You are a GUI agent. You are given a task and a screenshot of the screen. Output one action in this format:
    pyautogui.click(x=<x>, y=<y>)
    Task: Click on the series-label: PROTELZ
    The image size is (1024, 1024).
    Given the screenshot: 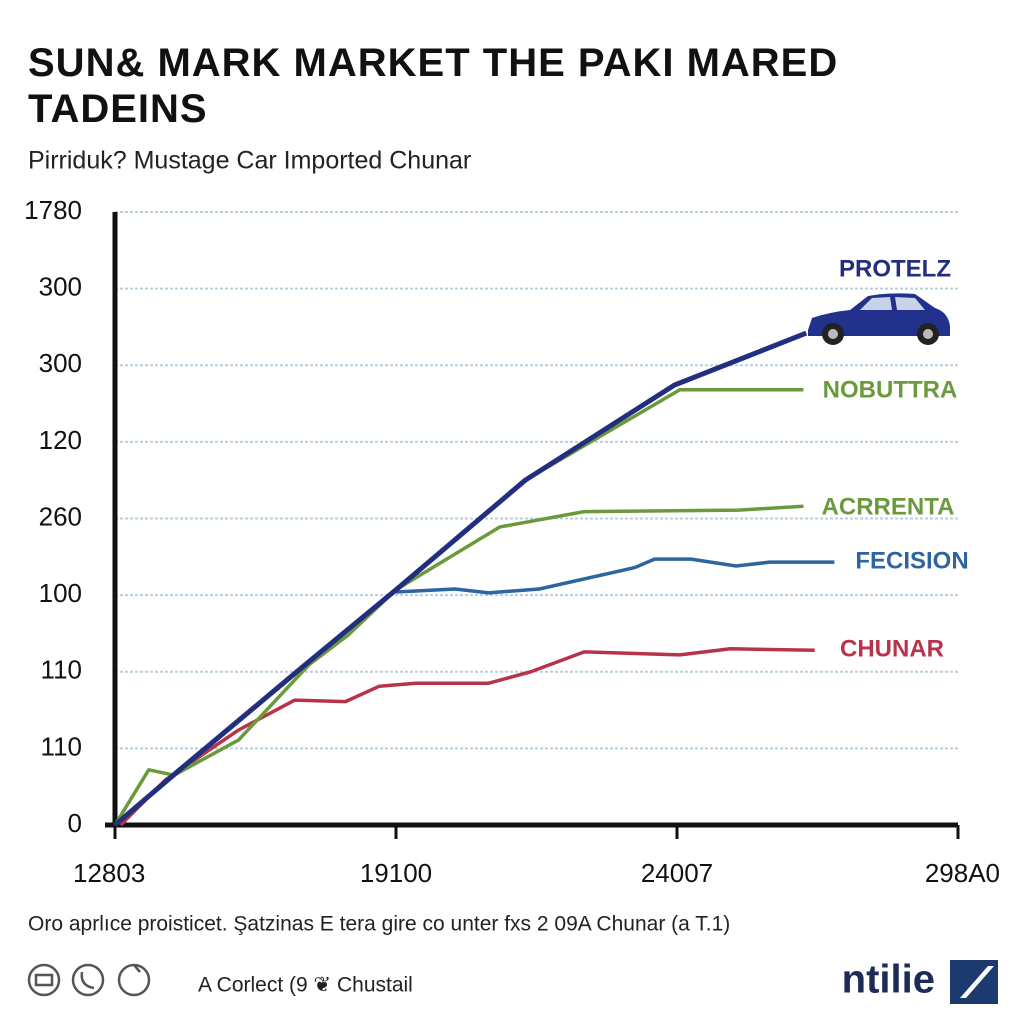 What is the action you would take?
    pyautogui.click(x=895, y=268)
    